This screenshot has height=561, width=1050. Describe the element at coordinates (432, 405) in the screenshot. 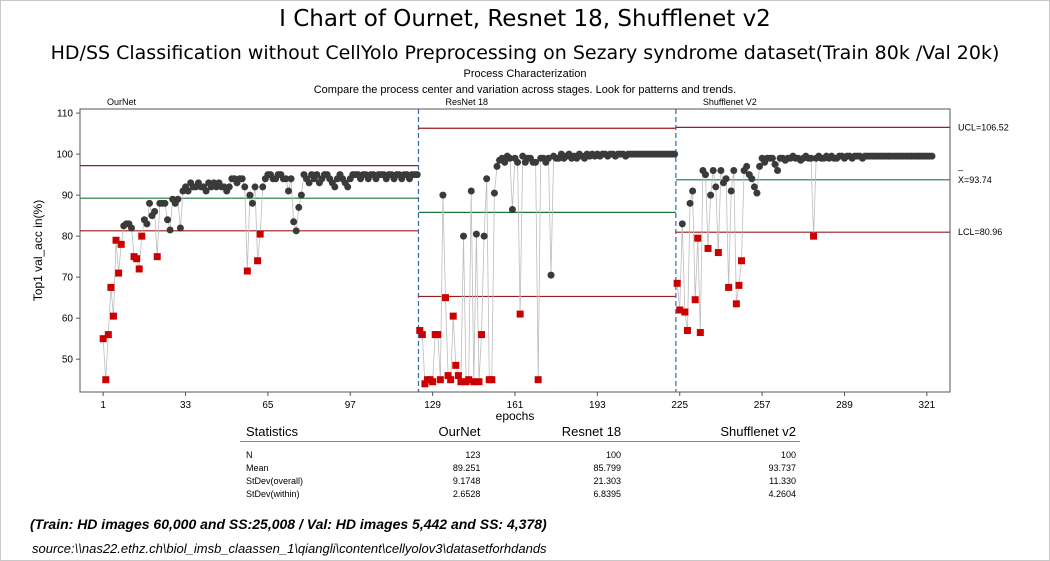

I see `x-tick-label: 129` at that location.